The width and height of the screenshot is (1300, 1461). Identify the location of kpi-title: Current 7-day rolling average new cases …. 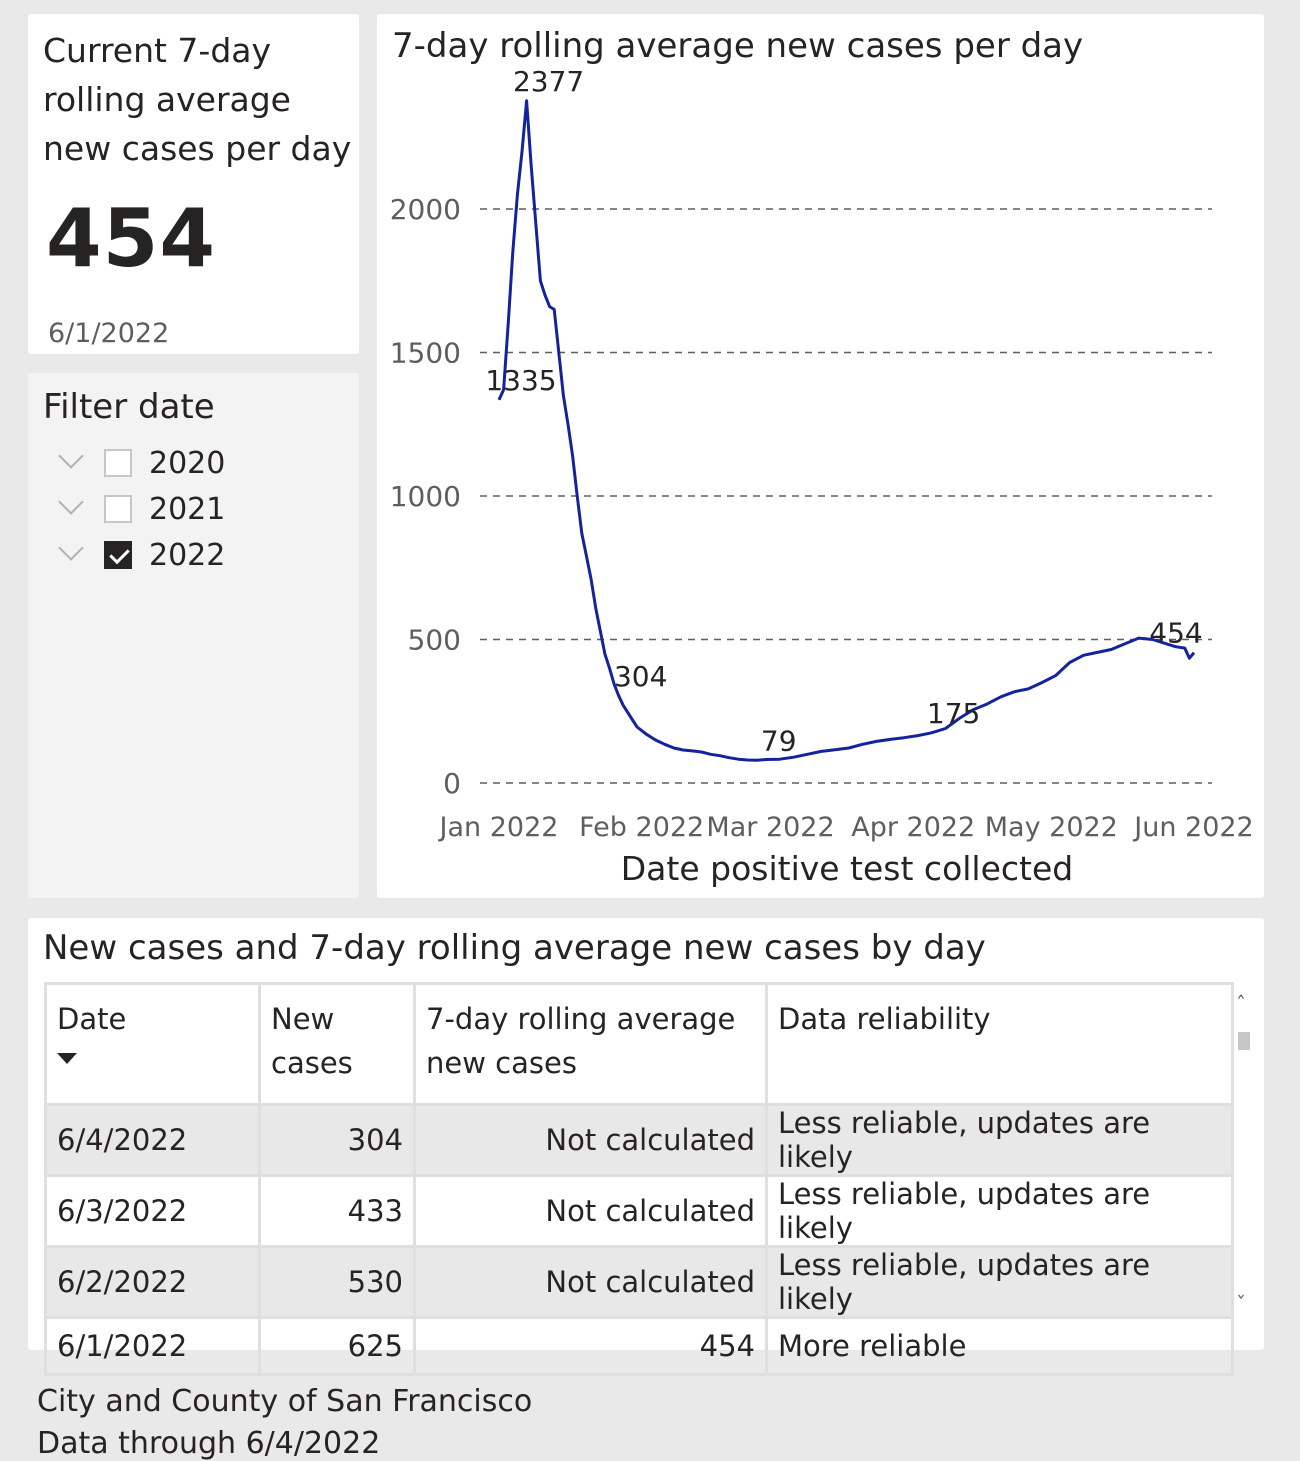
(197, 99).